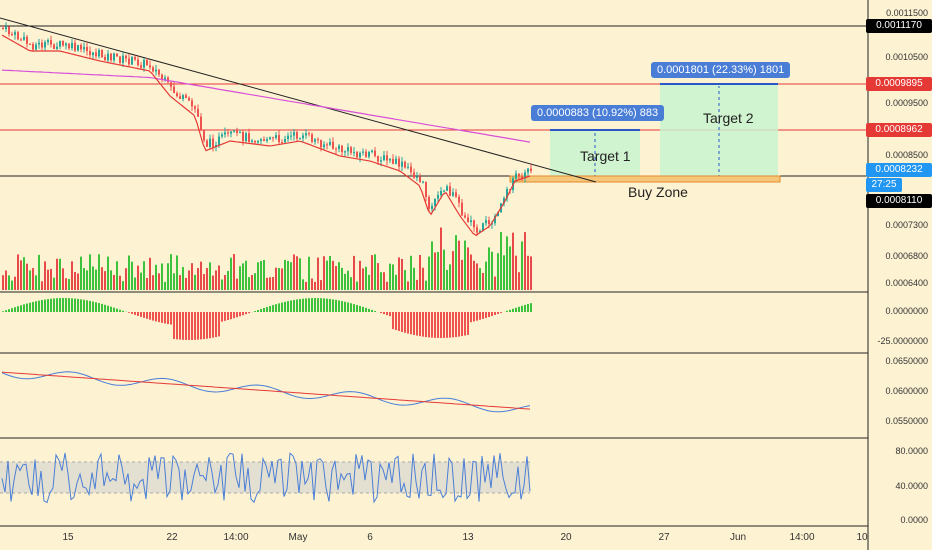 The height and width of the screenshot is (550, 932). What do you see at coordinates (266, 478) in the screenshot?
I see `rsi-line` at bounding box center [266, 478].